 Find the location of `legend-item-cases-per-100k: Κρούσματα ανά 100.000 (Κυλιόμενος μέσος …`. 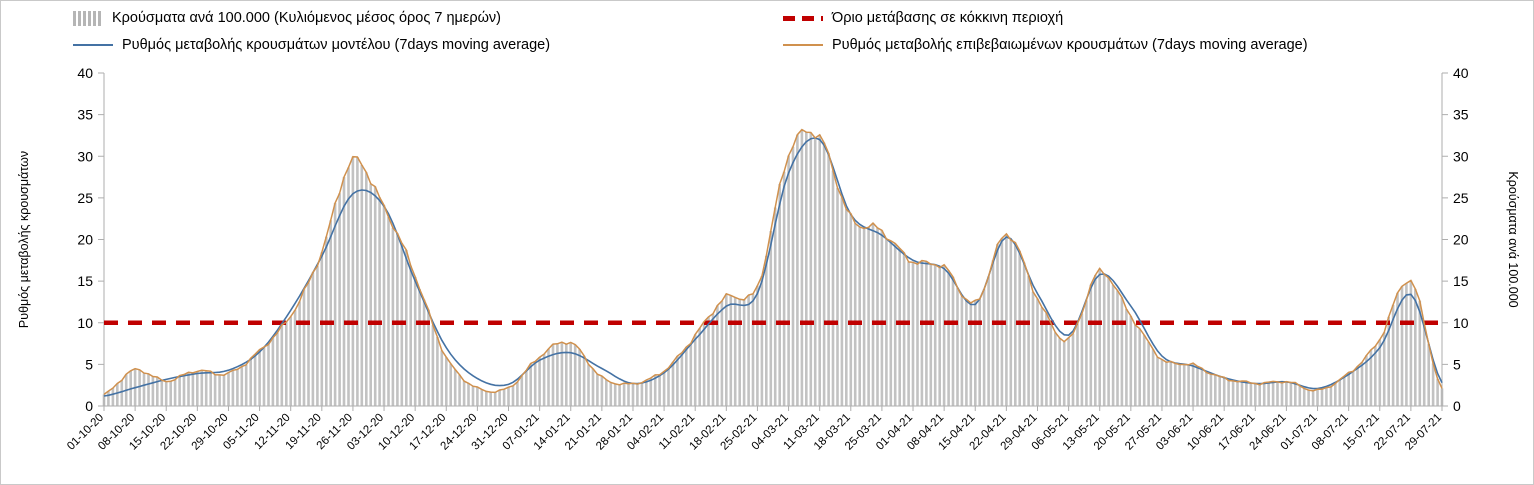

legend-item-cases-per-100k: Κρούσματα ανά 100.000 (Κυλιόμενος μέσος … is located at coordinates (287, 18).